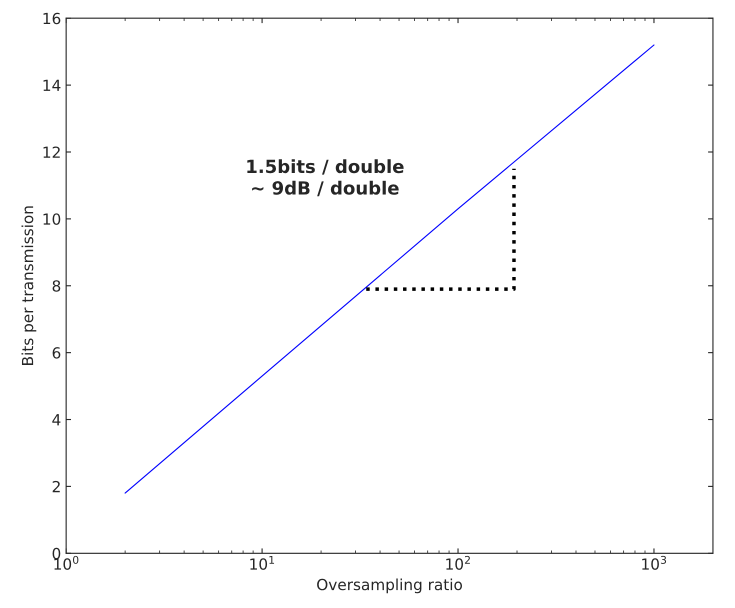  I want to click on y-tick-label: 0, so click(56, 554).